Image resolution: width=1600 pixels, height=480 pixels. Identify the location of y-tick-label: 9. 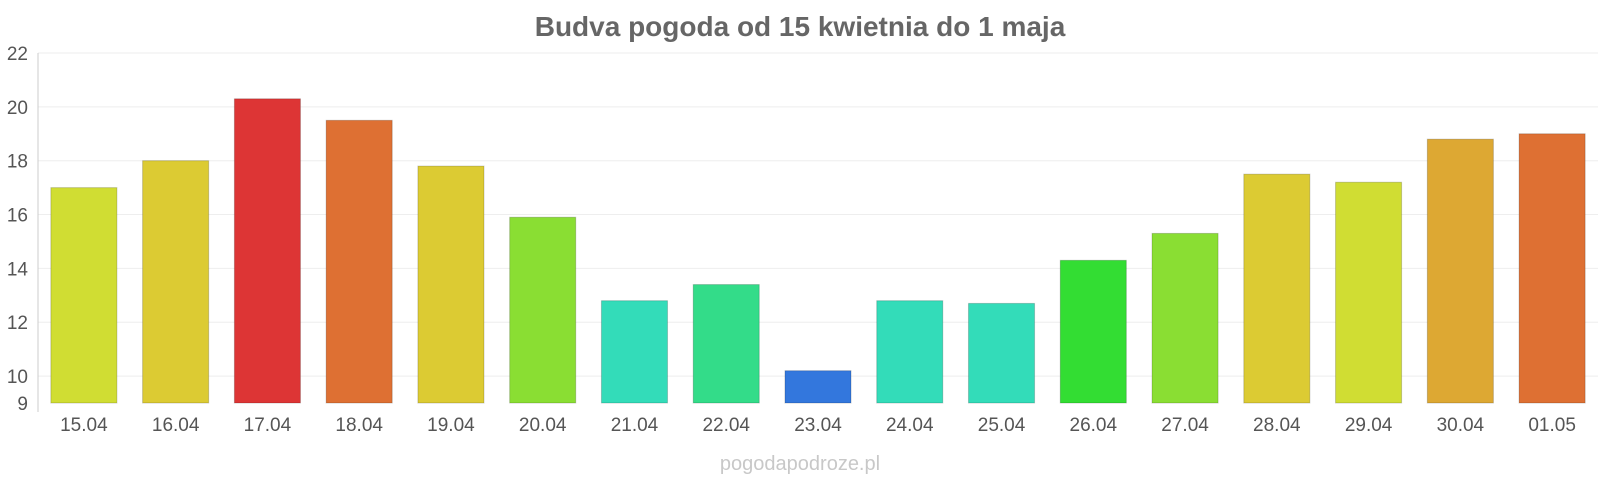
(22, 404).